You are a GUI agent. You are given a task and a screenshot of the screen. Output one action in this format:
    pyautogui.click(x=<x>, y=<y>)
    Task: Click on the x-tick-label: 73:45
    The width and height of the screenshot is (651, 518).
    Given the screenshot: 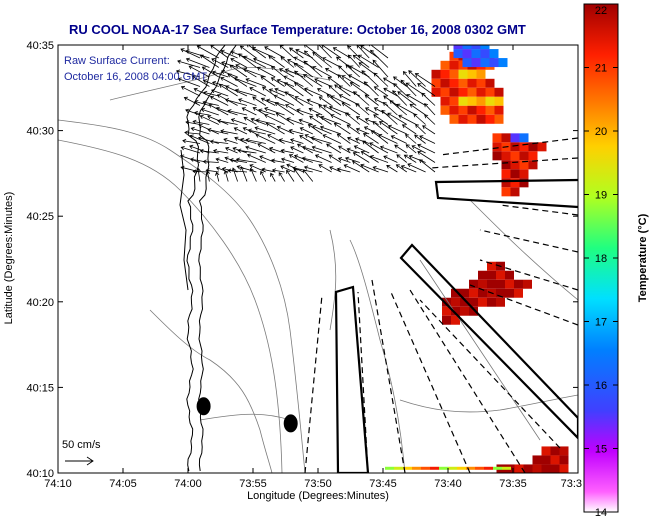 What is the action you would take?
    pyautogui.click(x=383, y=484)
    